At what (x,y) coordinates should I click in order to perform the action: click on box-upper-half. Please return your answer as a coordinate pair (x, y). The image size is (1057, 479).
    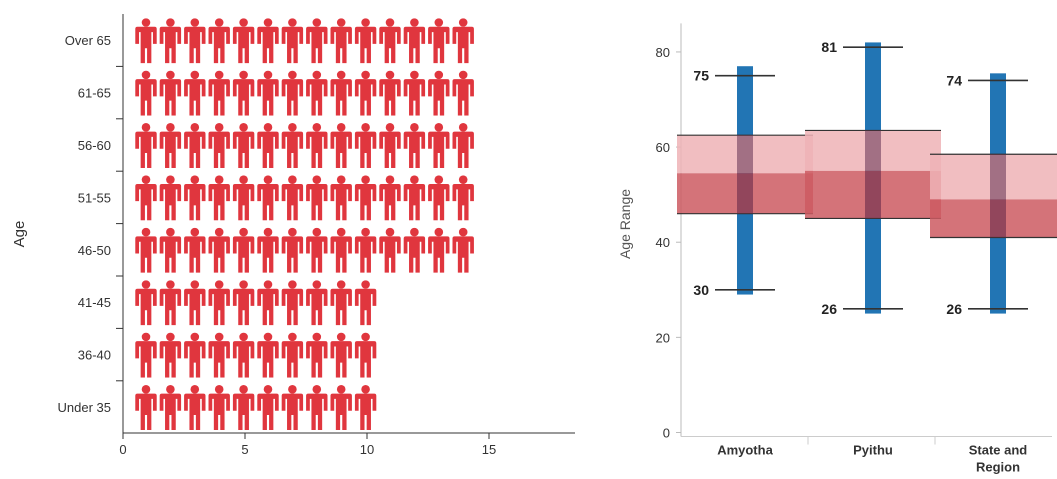
    Looking at the image, I should click on (873, 150).